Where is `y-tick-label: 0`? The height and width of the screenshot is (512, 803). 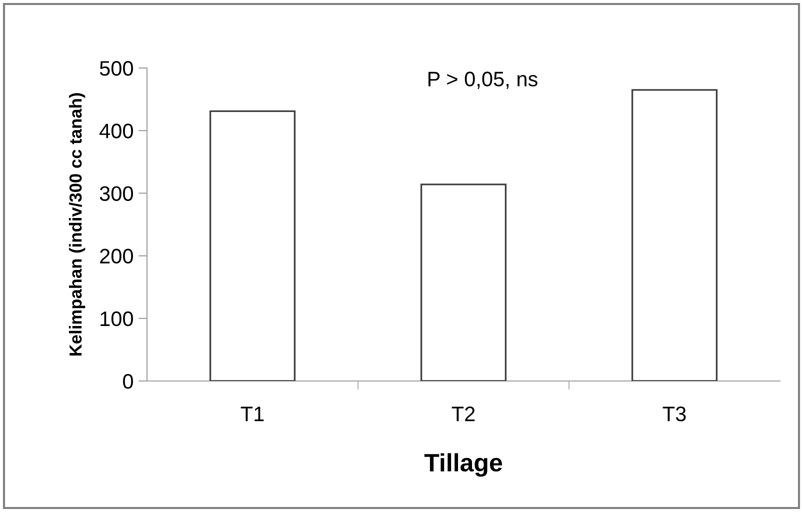
y-tick-label: 0 is located at coordinates (128, 381).